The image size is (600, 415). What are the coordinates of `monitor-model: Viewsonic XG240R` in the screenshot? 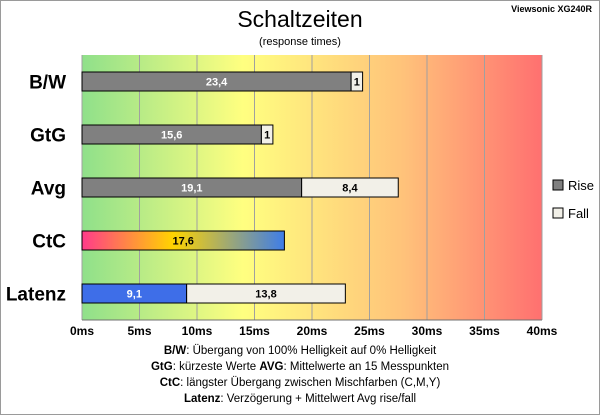 It's located at (551, 9).